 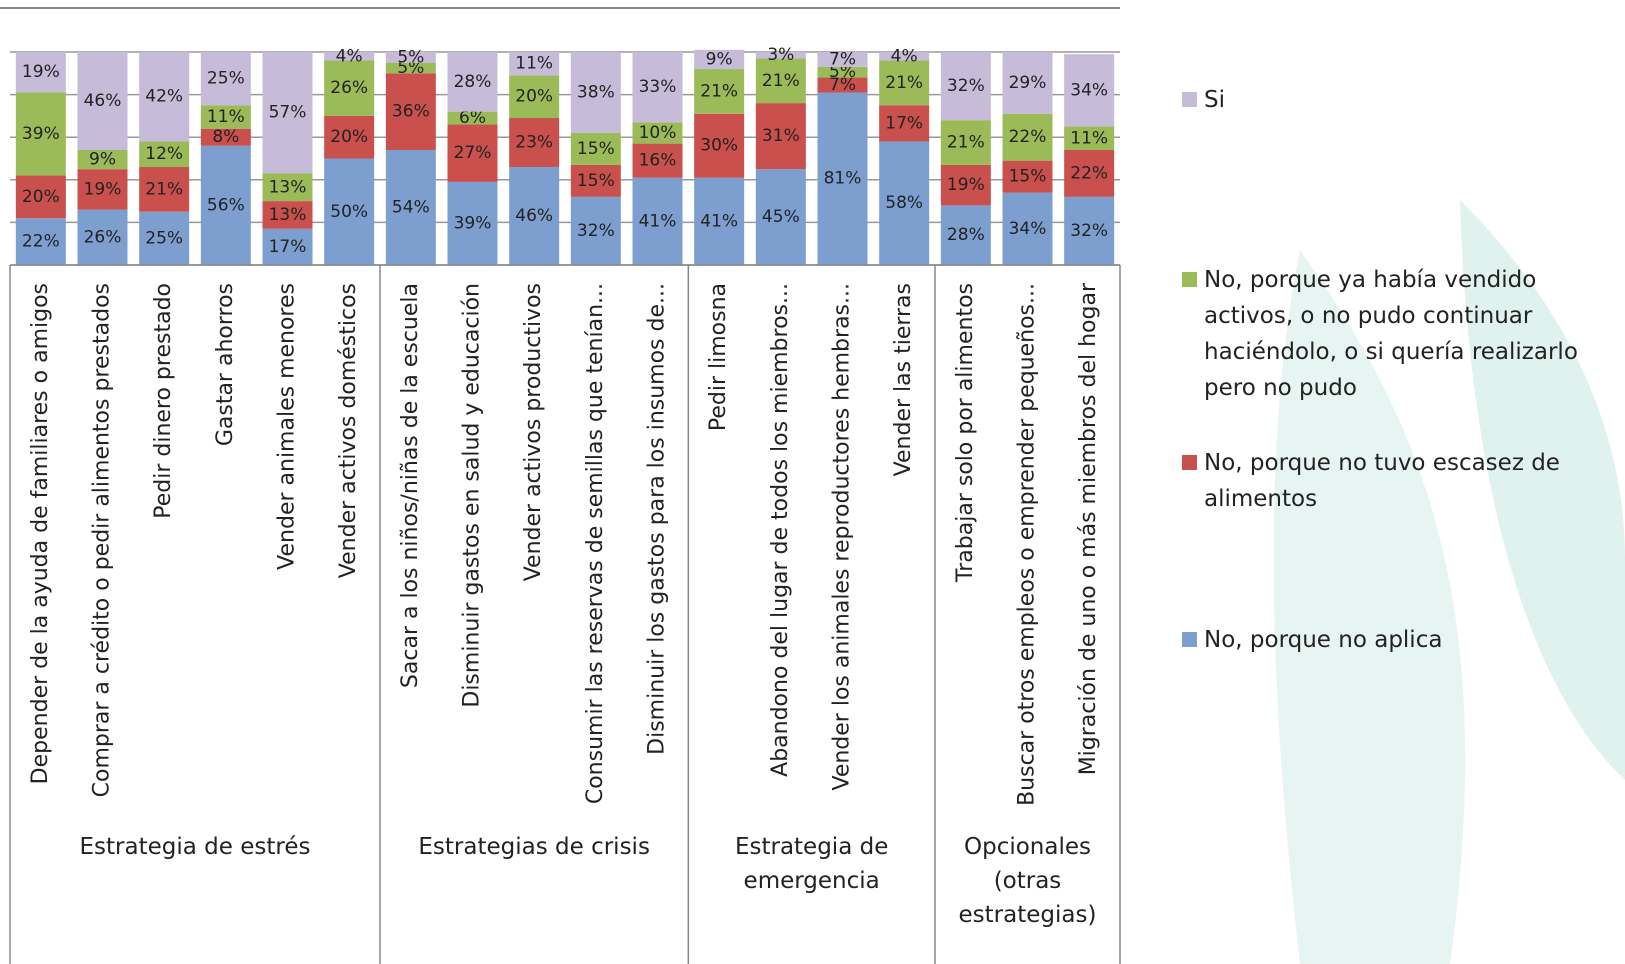 What do you see at coordinates (711, 146) in the screenshot?
I see `data-label-value: 30` at bounding box center [711, 146].